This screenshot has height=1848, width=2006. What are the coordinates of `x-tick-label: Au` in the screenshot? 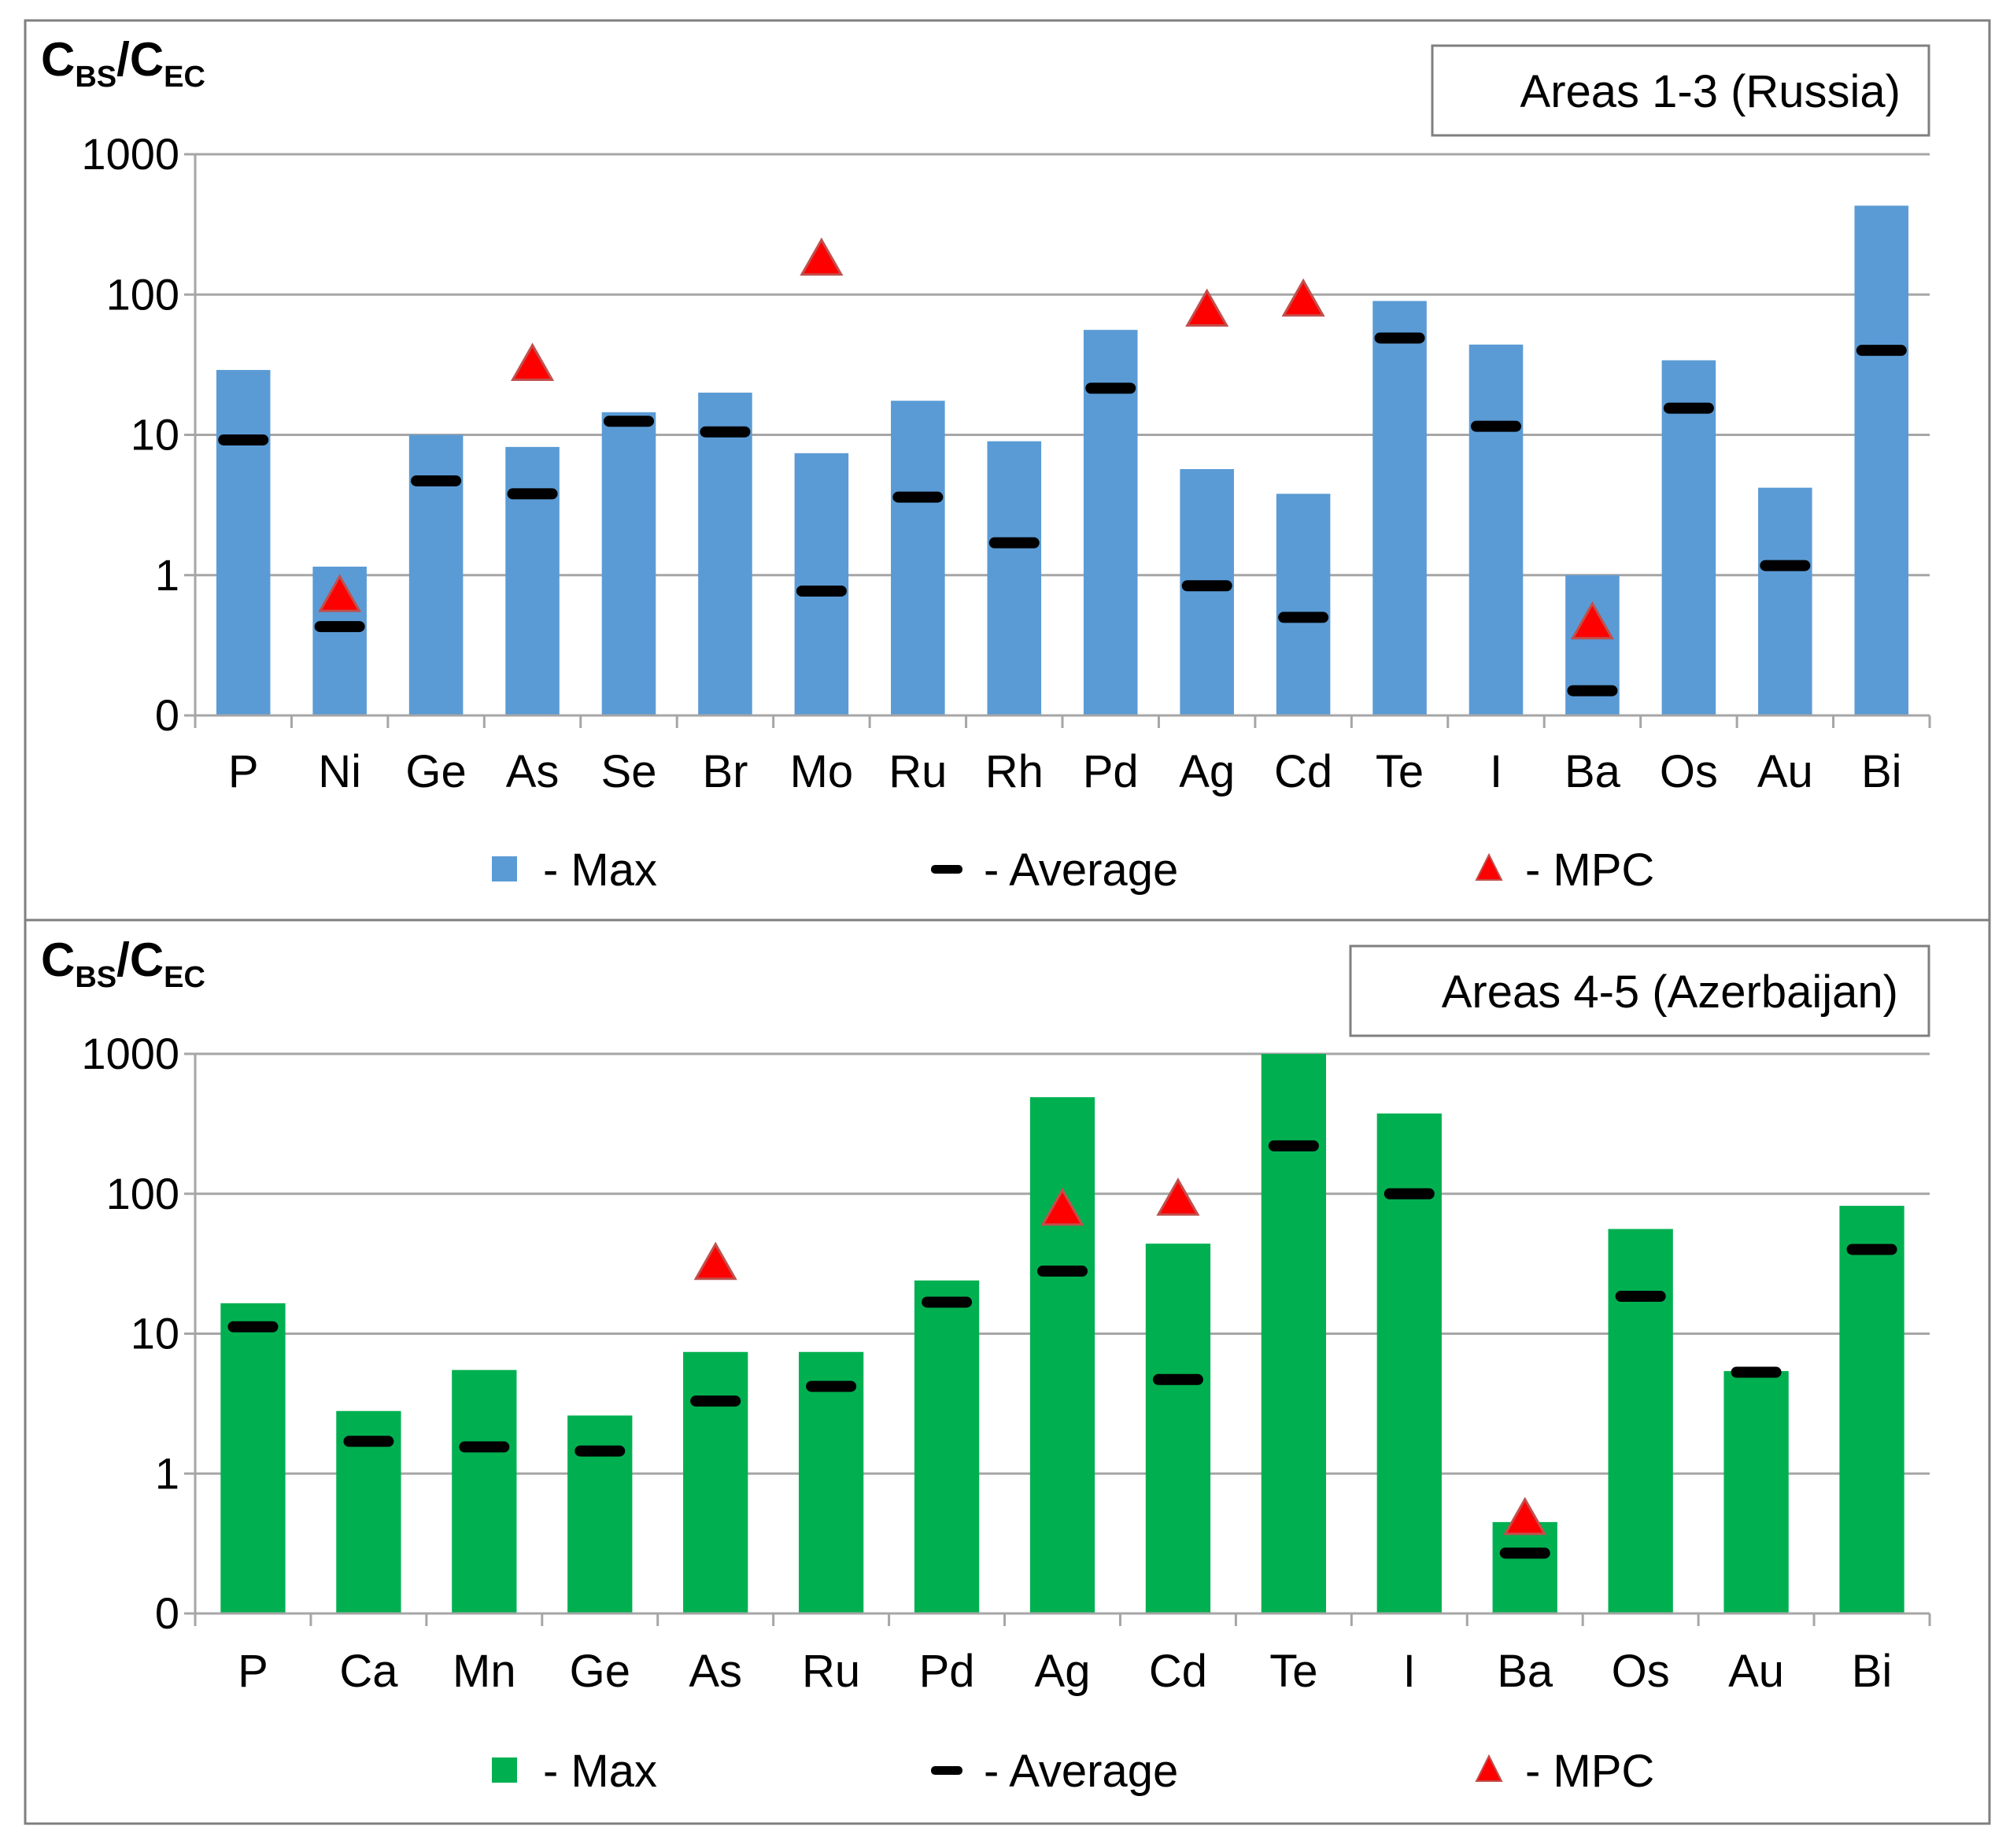 It's located at (1756, 1672).